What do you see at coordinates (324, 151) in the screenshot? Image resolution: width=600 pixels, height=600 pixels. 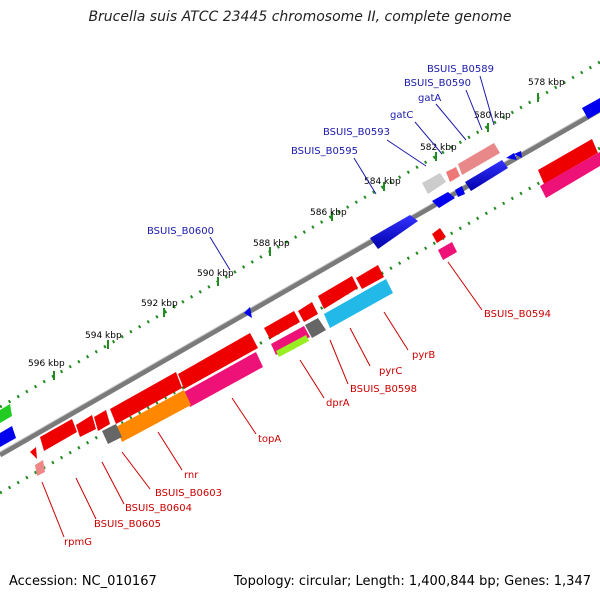 I see `gene-label: BSUIS_B0595` at bounding box center [324, 151].